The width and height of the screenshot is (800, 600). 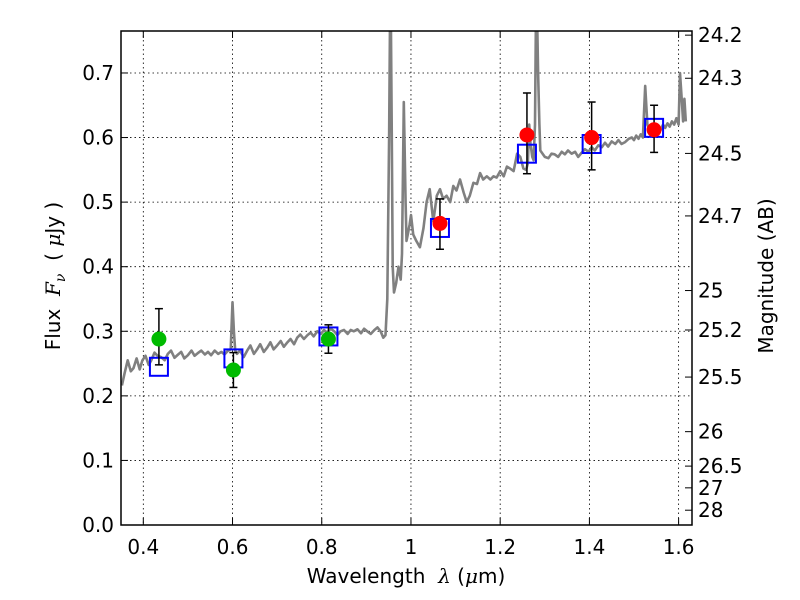 I want to click on mag-tick-label: 24.2, so click(x=720, y=35).